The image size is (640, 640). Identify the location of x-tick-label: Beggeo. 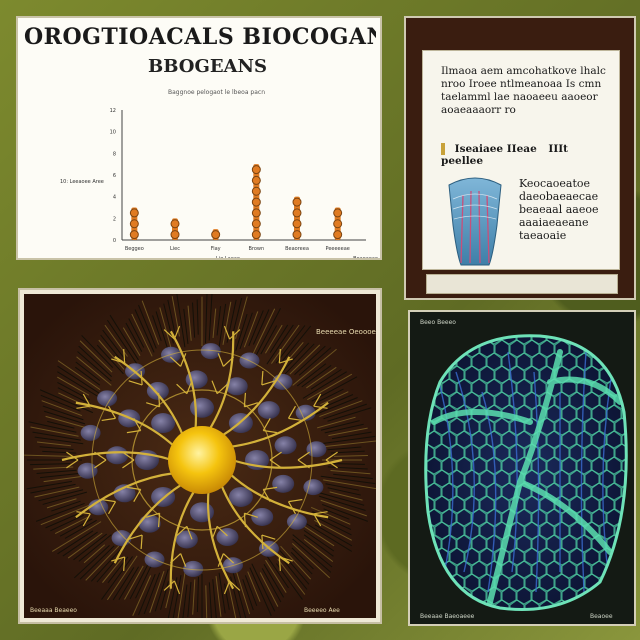
(134, 249).